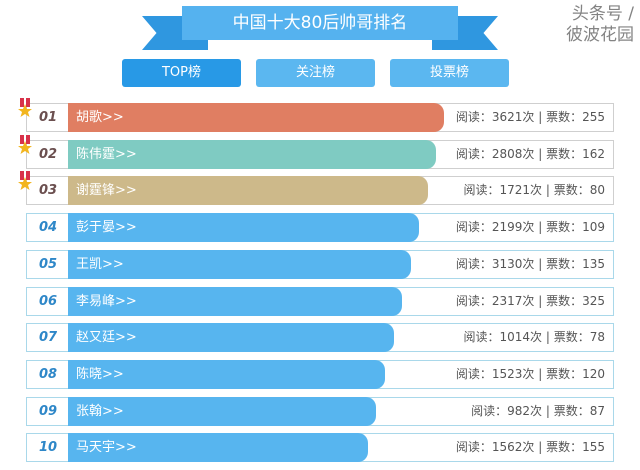 The width and height of the screenshot is (640, 470). Describe the element at coordinates (530, 117) in the screenshot. I see `stats-text: 阅读：3621次 | 票数：255` at that location.